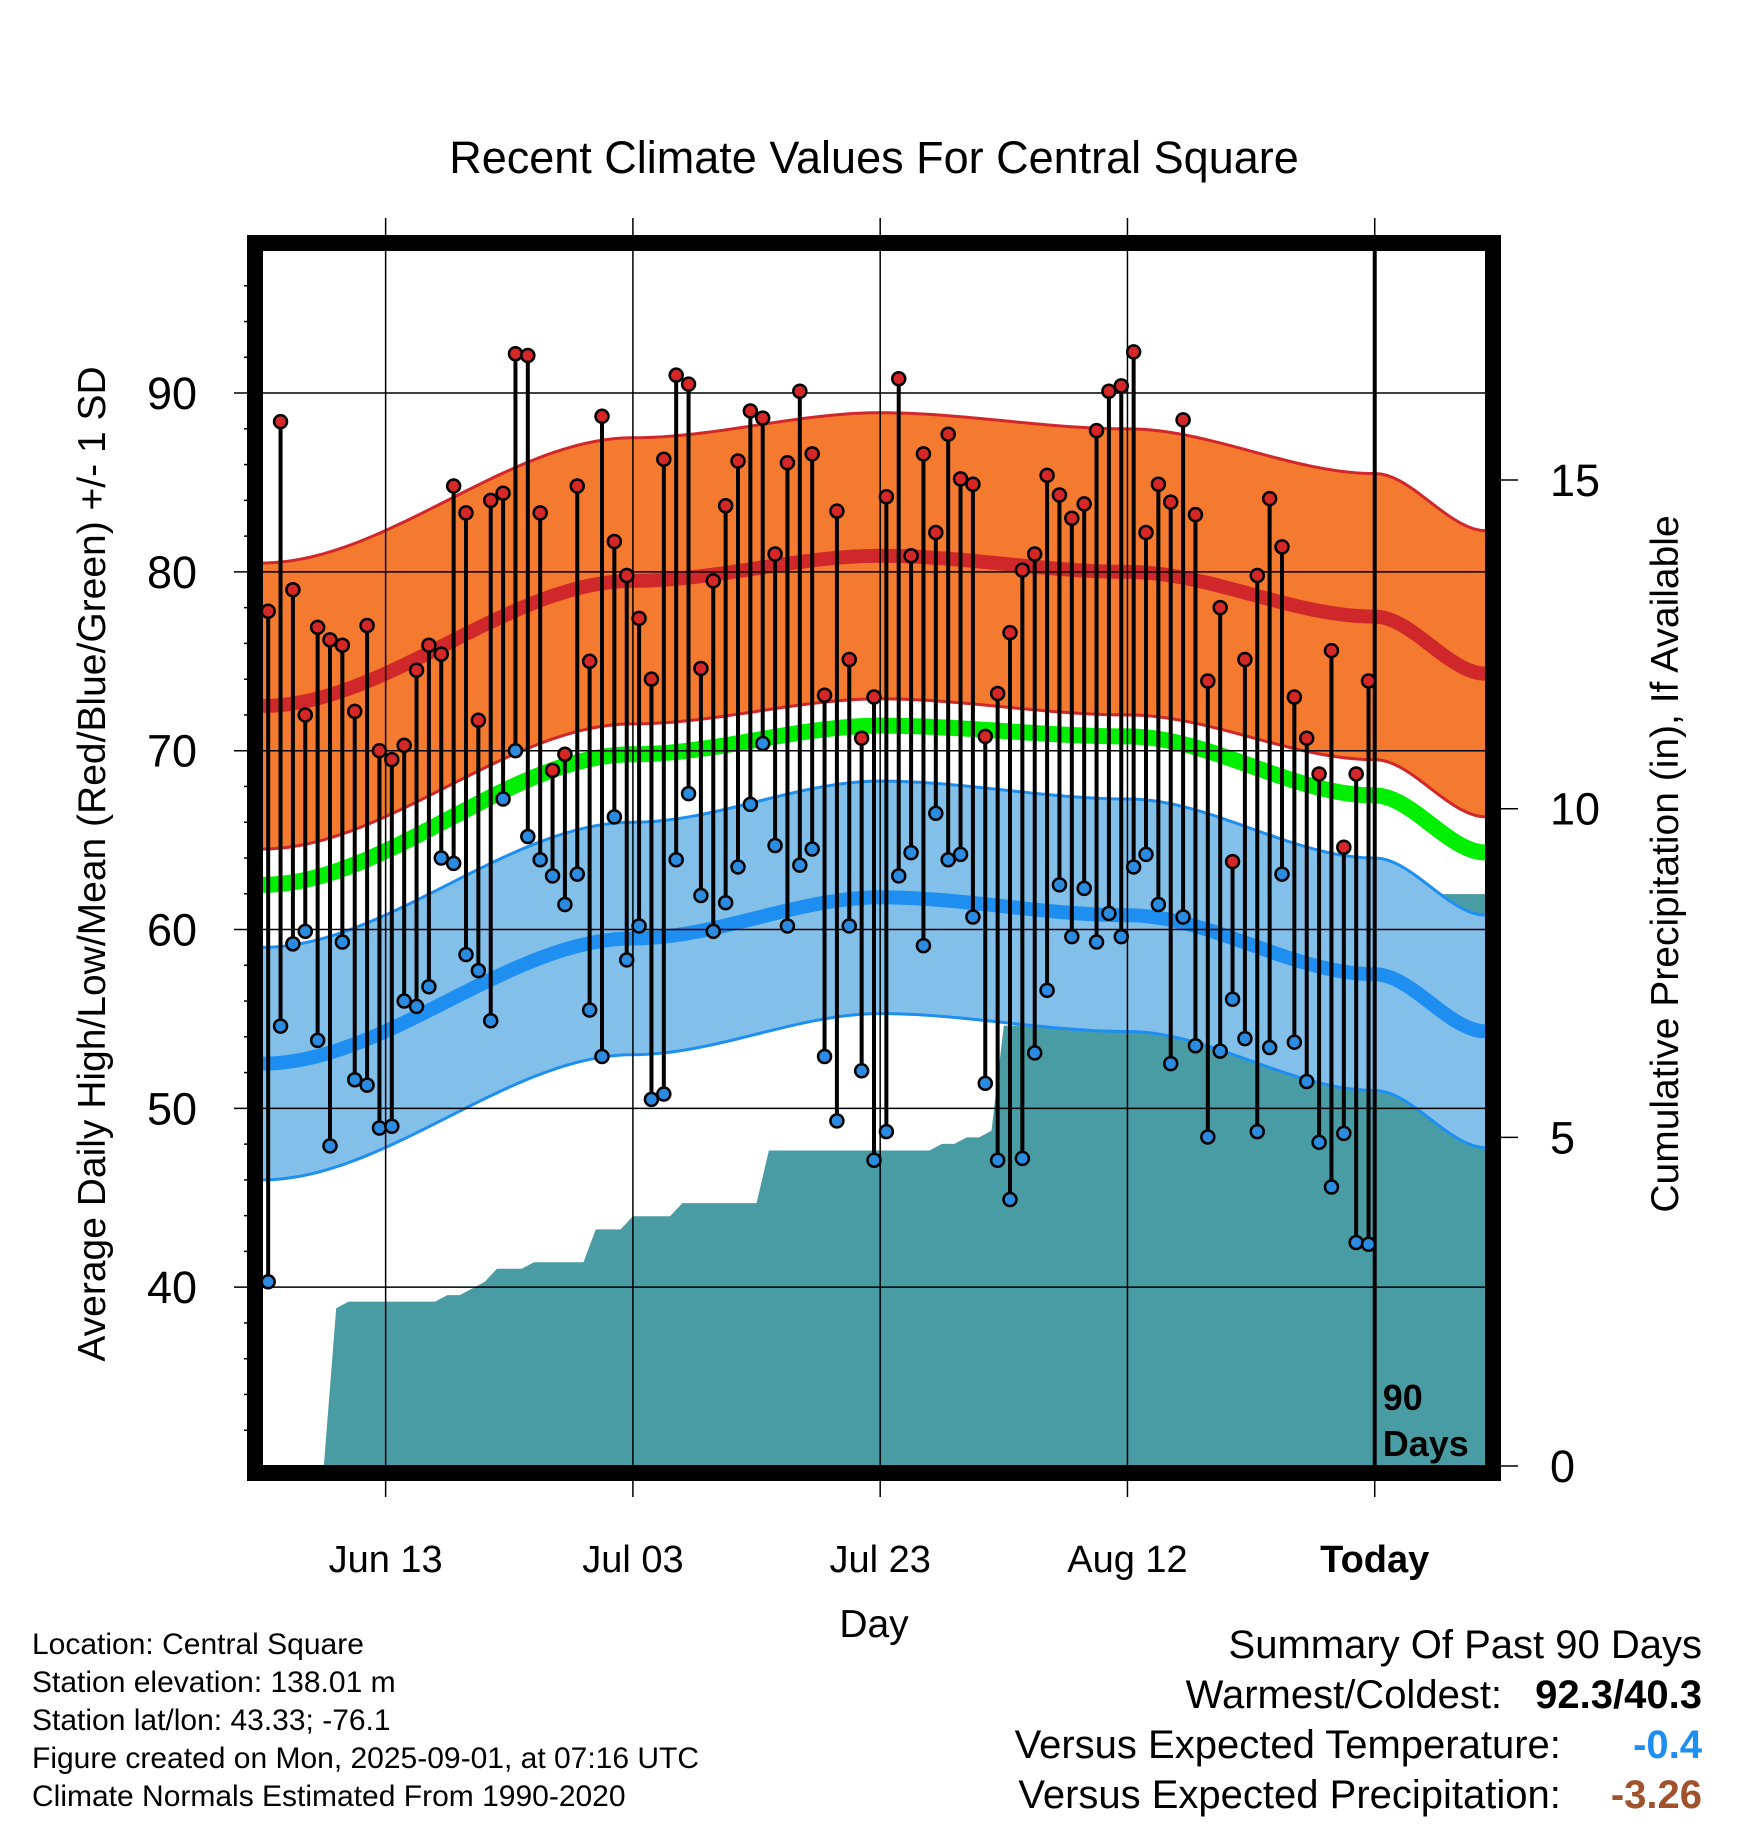 The height and width of the screenshot is (1828, 1748). Describe the element at coordinates (211, 1720) in the screenshot. I see `latlon-text: Station lat/lon: 43.33; -76.1` at that location.